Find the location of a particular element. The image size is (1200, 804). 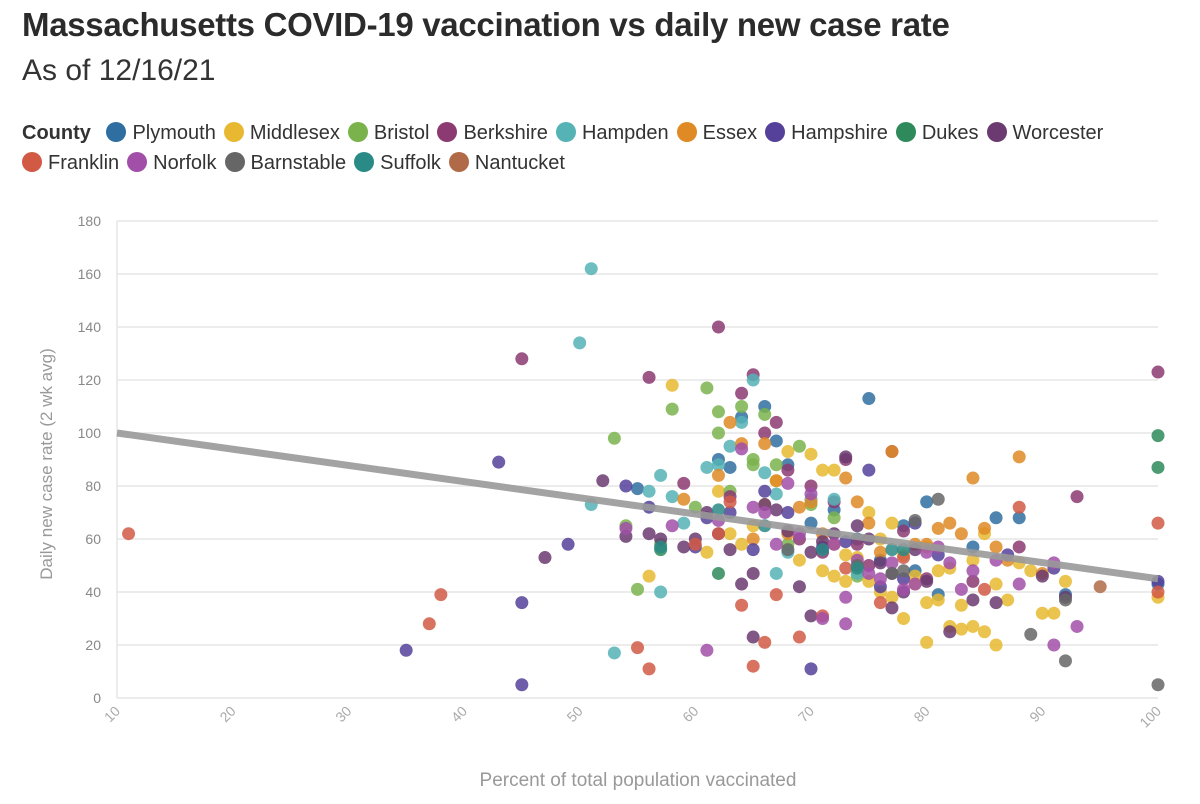

legend-label: Middlesex is located at coordinates (294, 133).